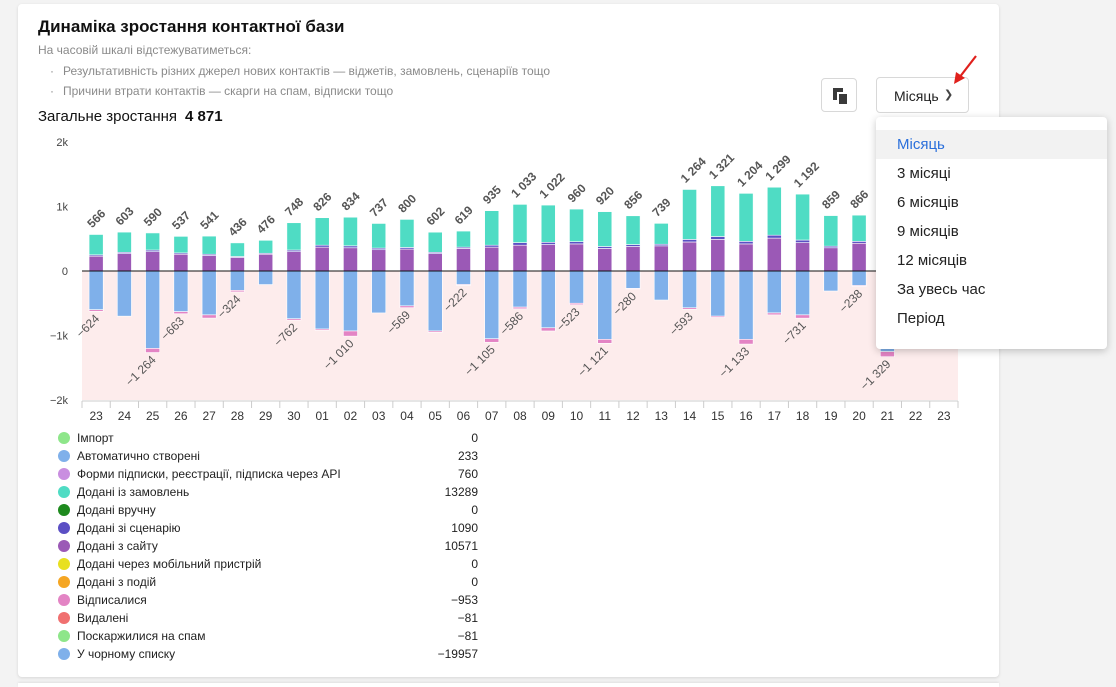 Image resolution: width=1116 pixels, height=687 pixels. Describe the element at coordinates (888, 416) in the screenshot. I see `x-tick-label: 21` at that location.